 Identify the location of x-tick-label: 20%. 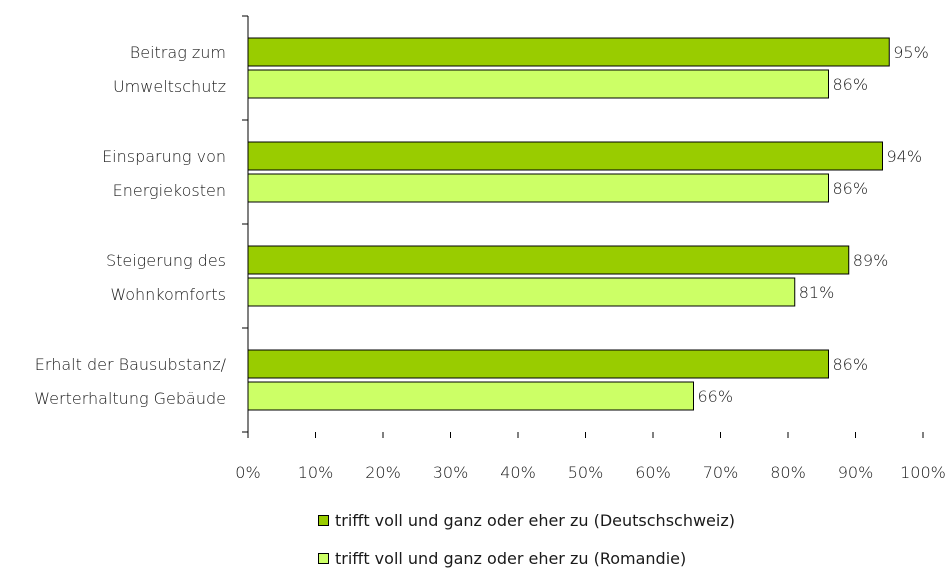
(383, 472).